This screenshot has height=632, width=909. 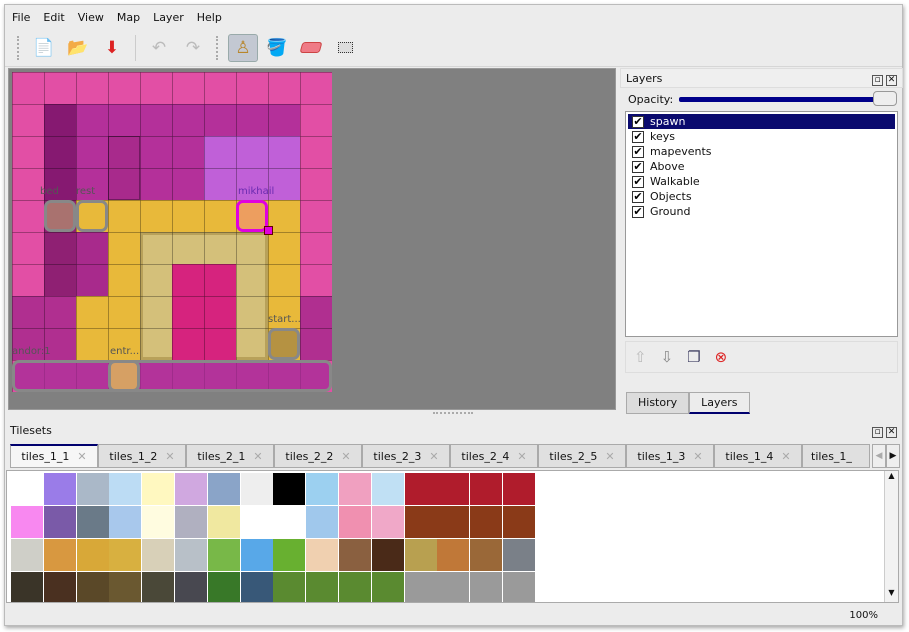 What do you see at coordinates (891, 432) in the screenshot?
I see `close-icon: ✕` at bounding box center [891, 432].